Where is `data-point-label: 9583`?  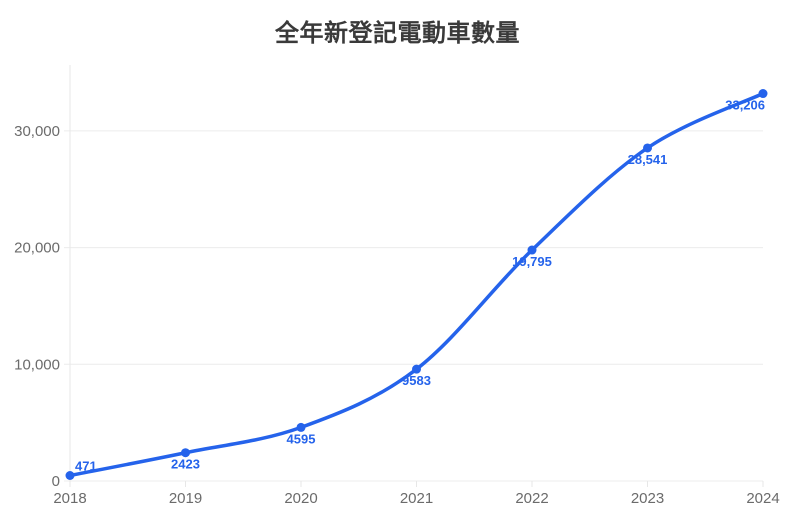
data-point-label: 9583 is located at coordinates (416, 380).